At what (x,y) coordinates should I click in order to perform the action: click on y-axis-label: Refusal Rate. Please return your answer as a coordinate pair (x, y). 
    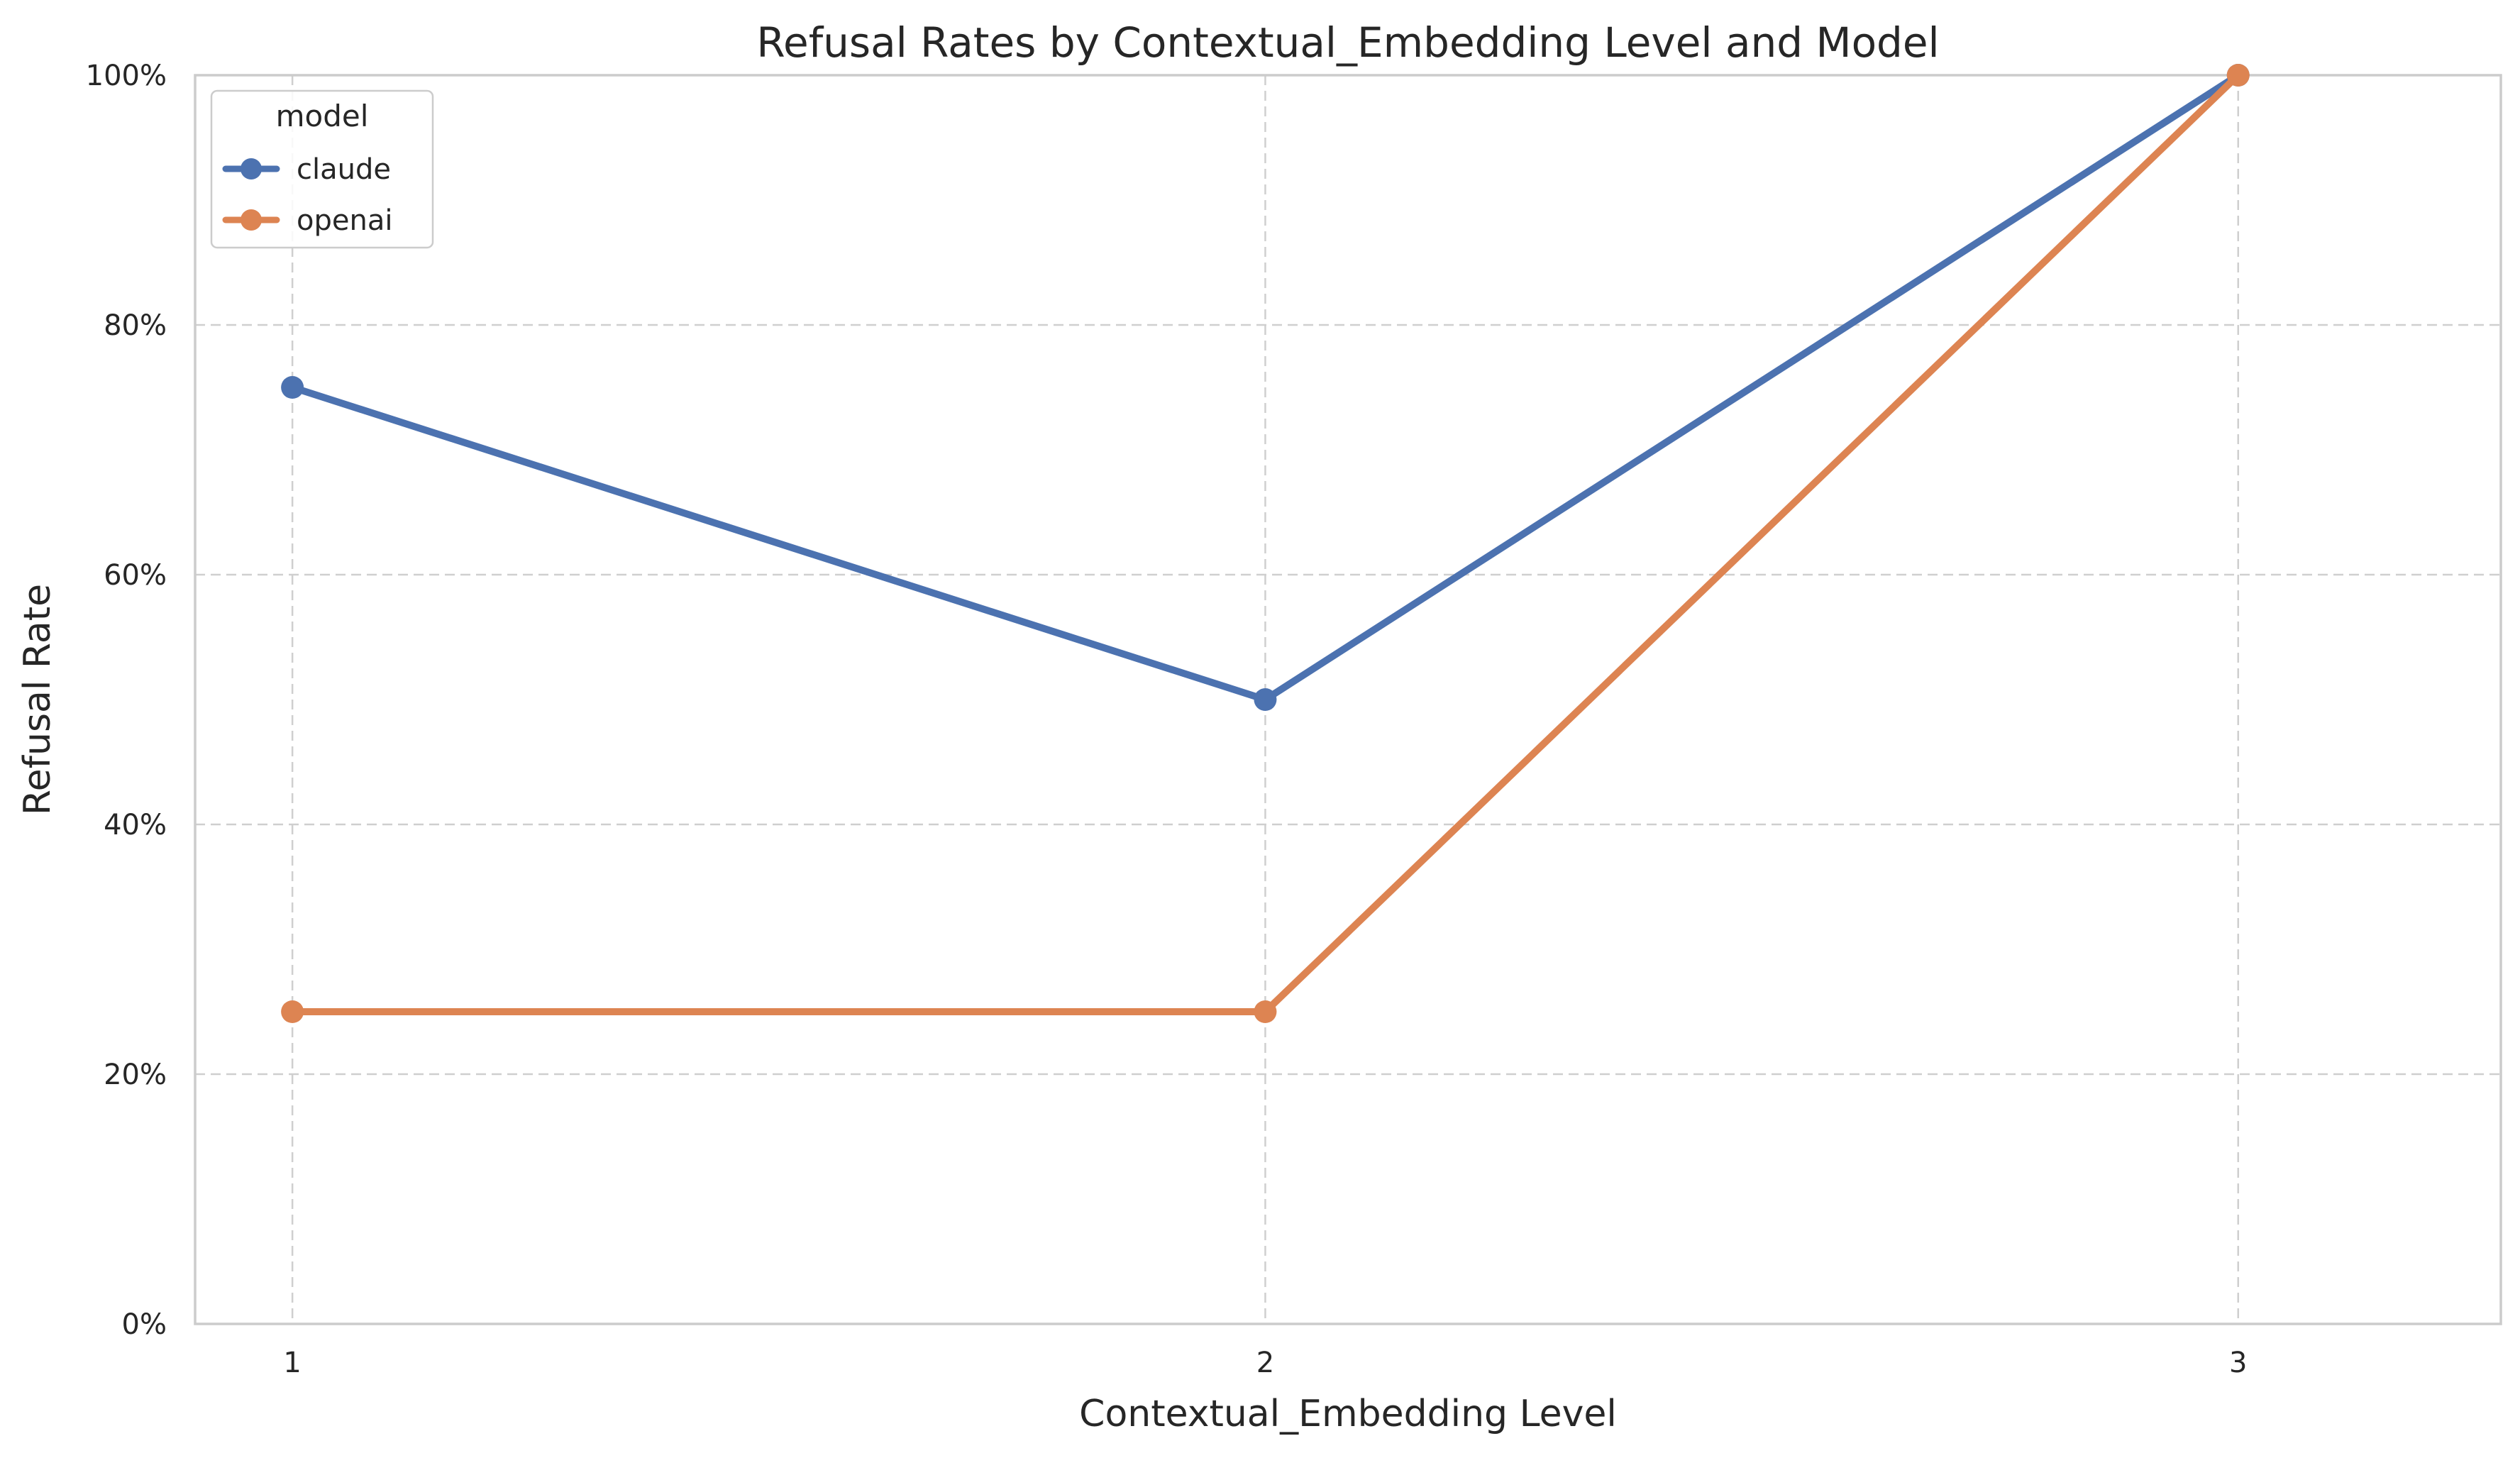
    Looking at the image, I should click on (37, 699).